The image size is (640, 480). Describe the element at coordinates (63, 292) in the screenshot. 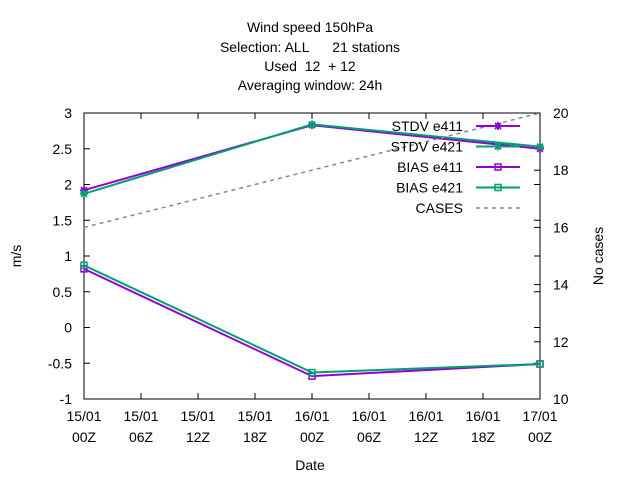

I see `y-tick-label: 0.5` at that location.